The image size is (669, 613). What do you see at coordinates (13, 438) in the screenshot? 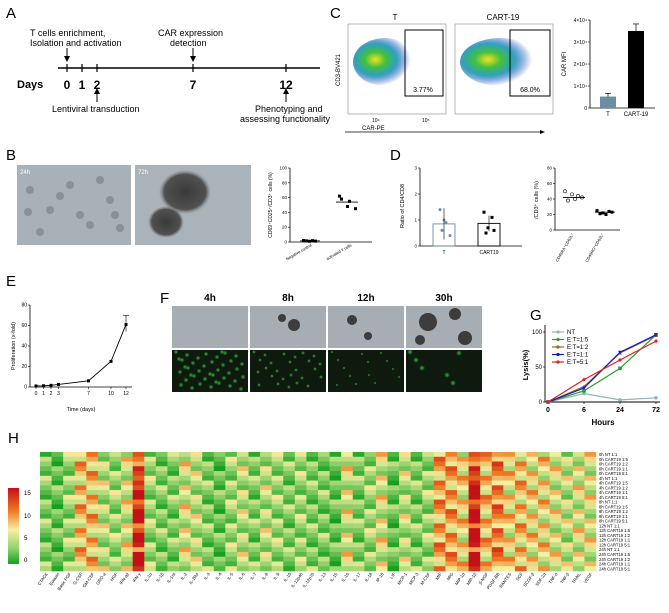
I see `panel-label-h: H` at bounding box center [13, 438].